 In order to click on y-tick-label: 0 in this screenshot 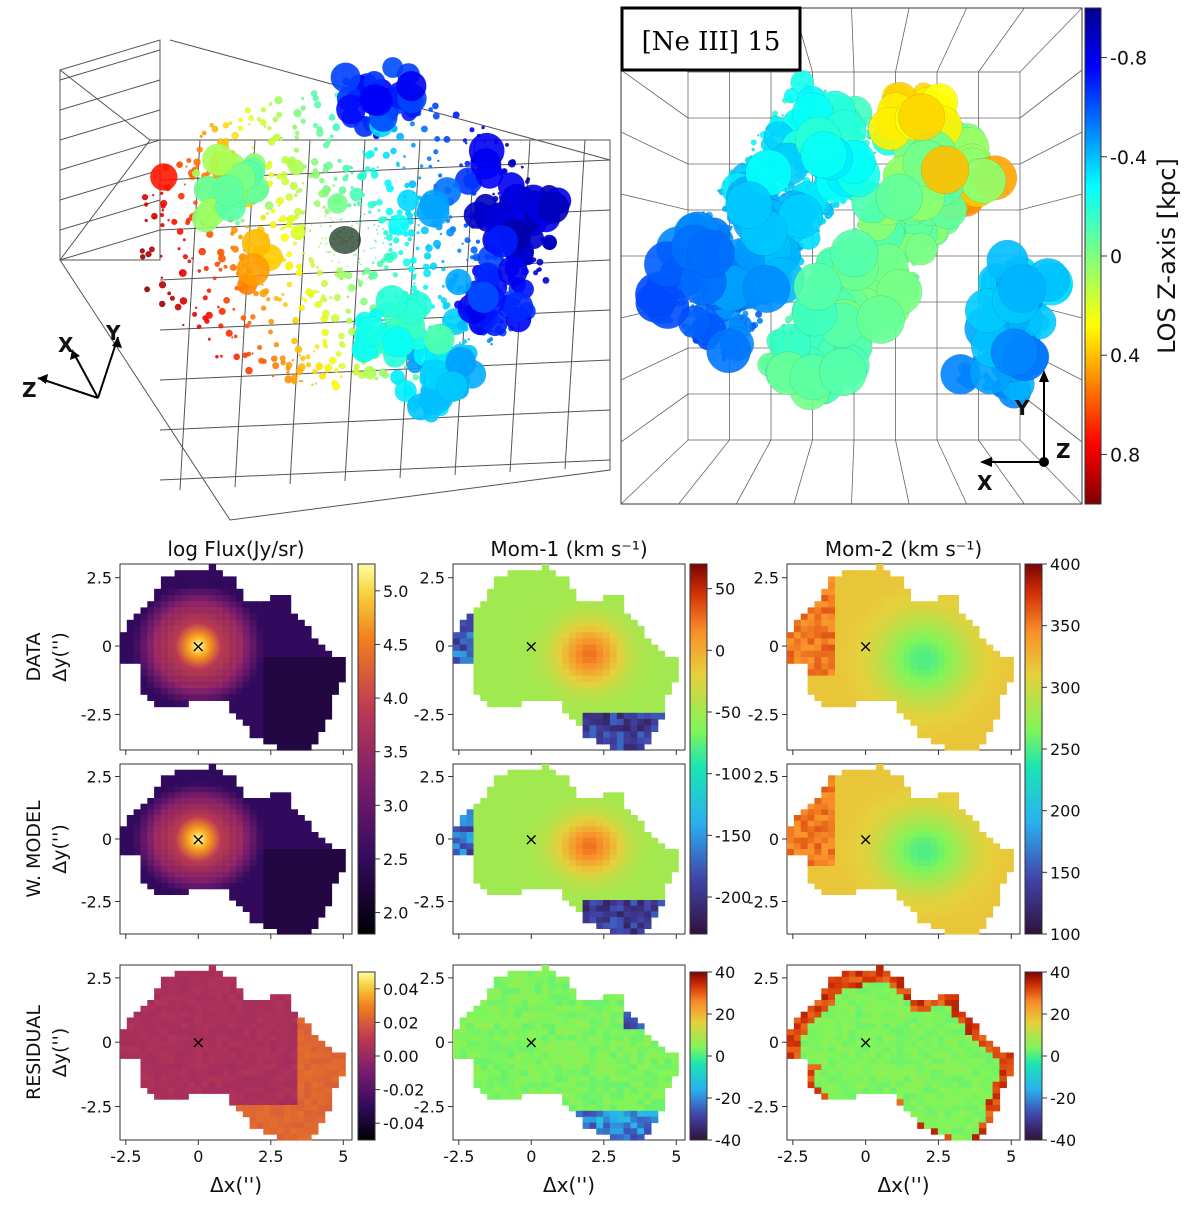, I will do `click(107, 839)`.